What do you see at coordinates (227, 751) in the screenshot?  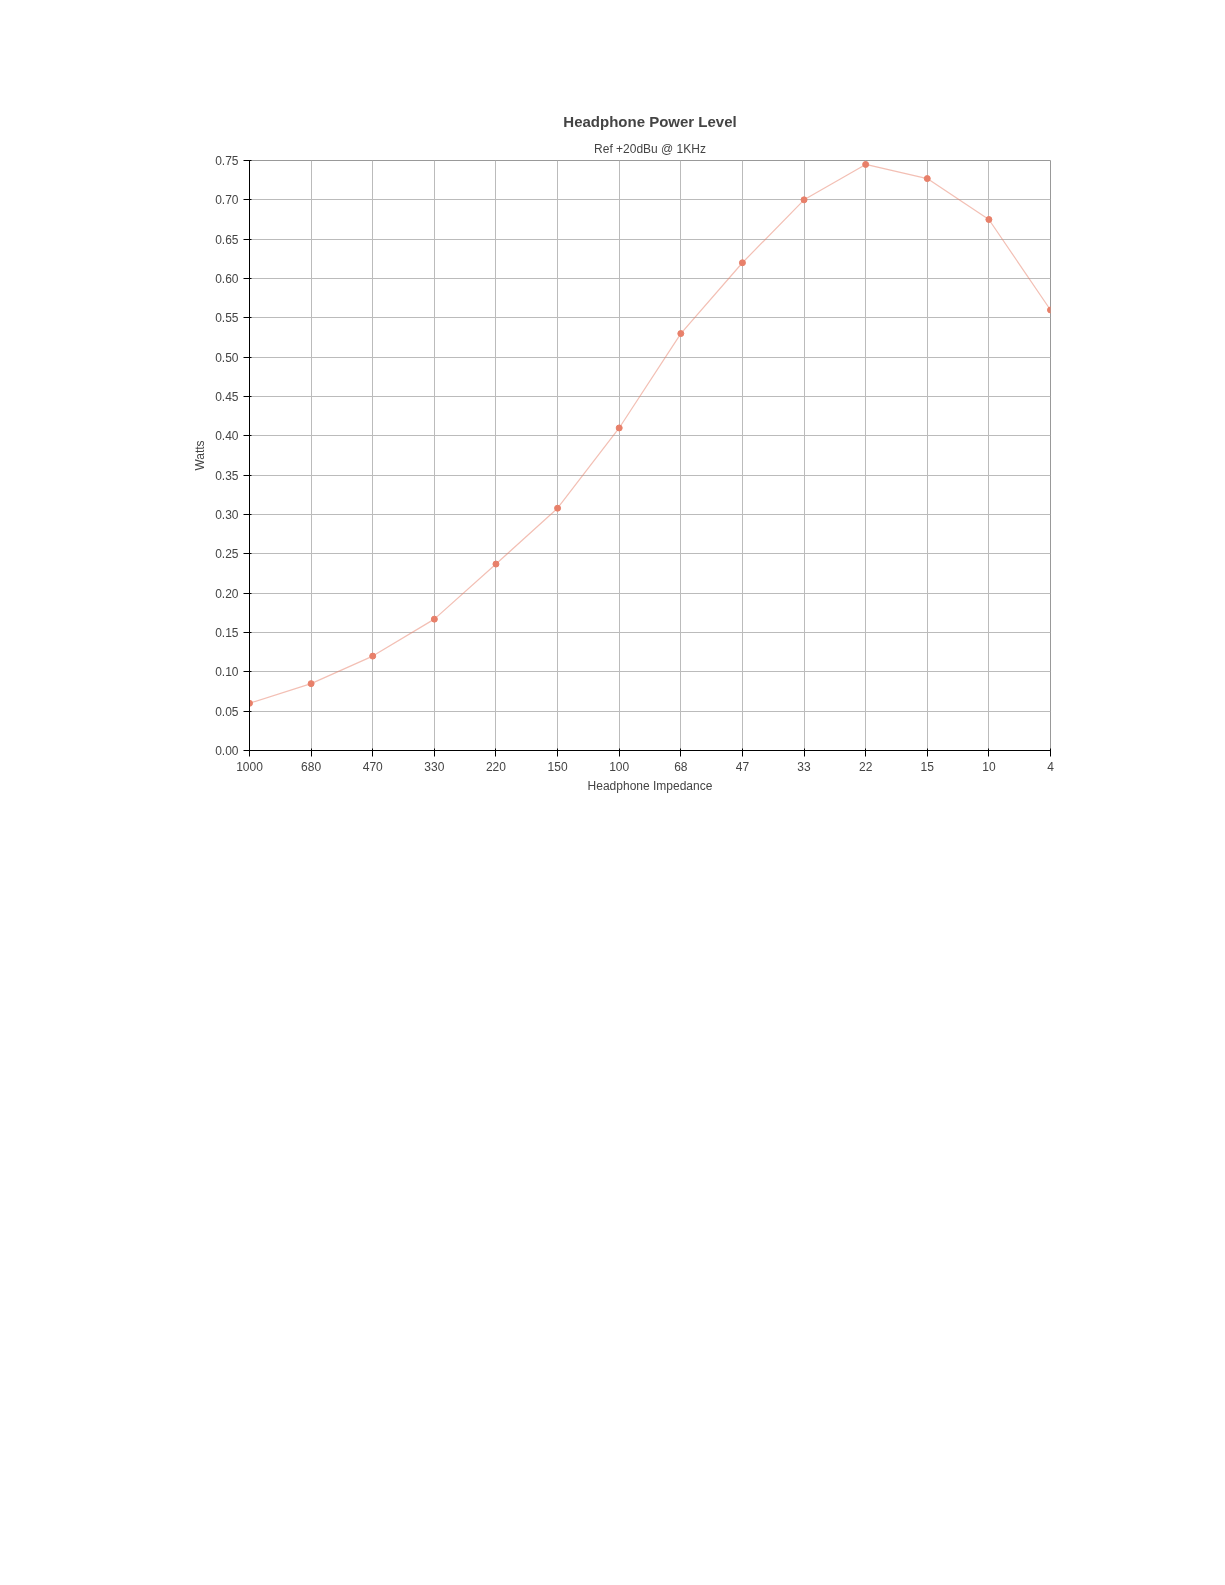 I see `y-tick-label: 0.00` at bounding box center [227, 751].